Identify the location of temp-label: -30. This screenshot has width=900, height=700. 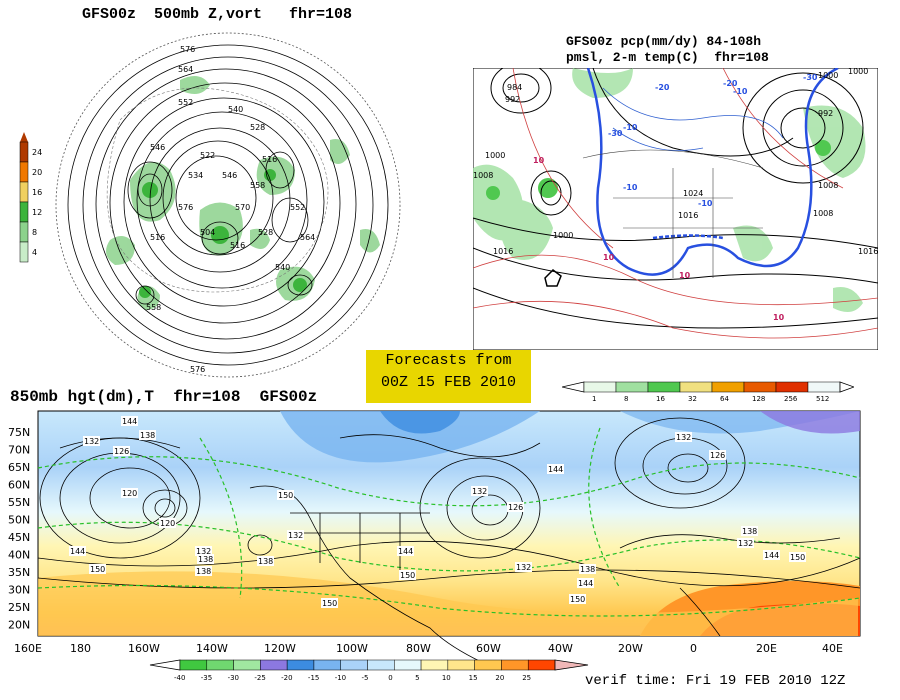
(810, 77).